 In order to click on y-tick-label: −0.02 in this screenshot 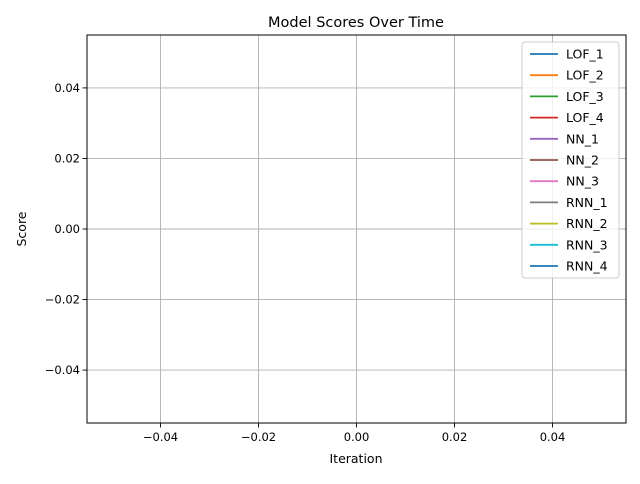, I will do `click(62, 300)`.